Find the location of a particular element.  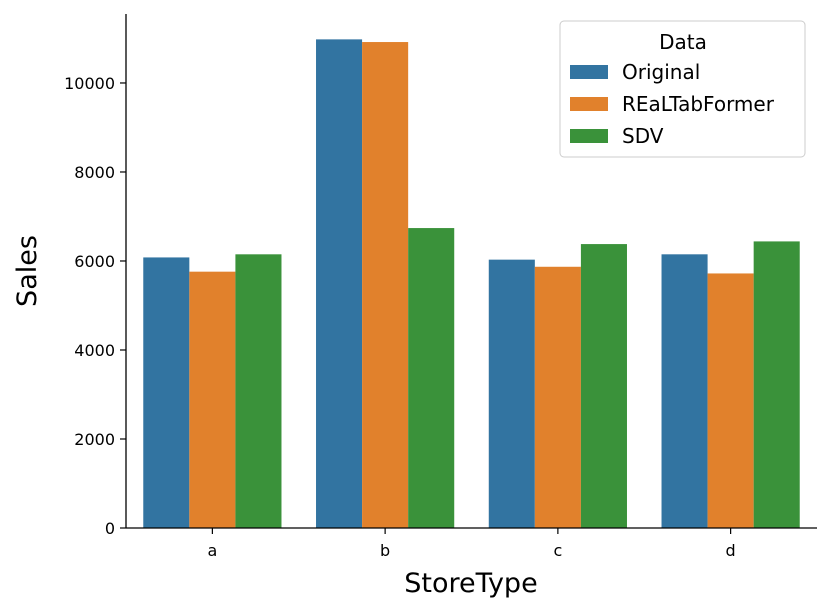

legend-label-original: Original is located at coordinates (661, 72).